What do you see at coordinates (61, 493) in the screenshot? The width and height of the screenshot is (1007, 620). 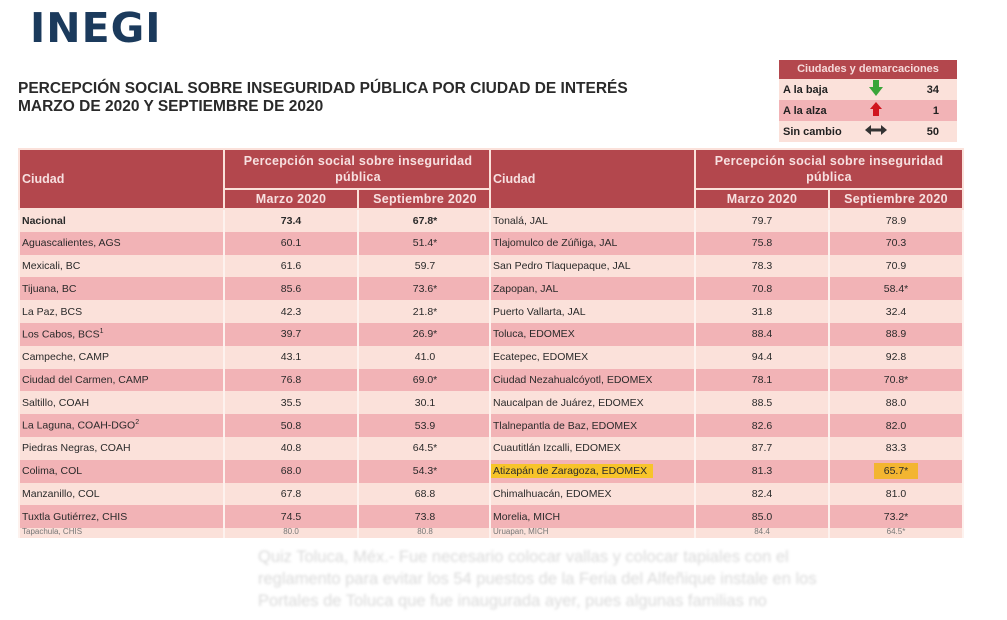 I see `city-name: Manzanillo, COL` at bounding box center [61, 493].